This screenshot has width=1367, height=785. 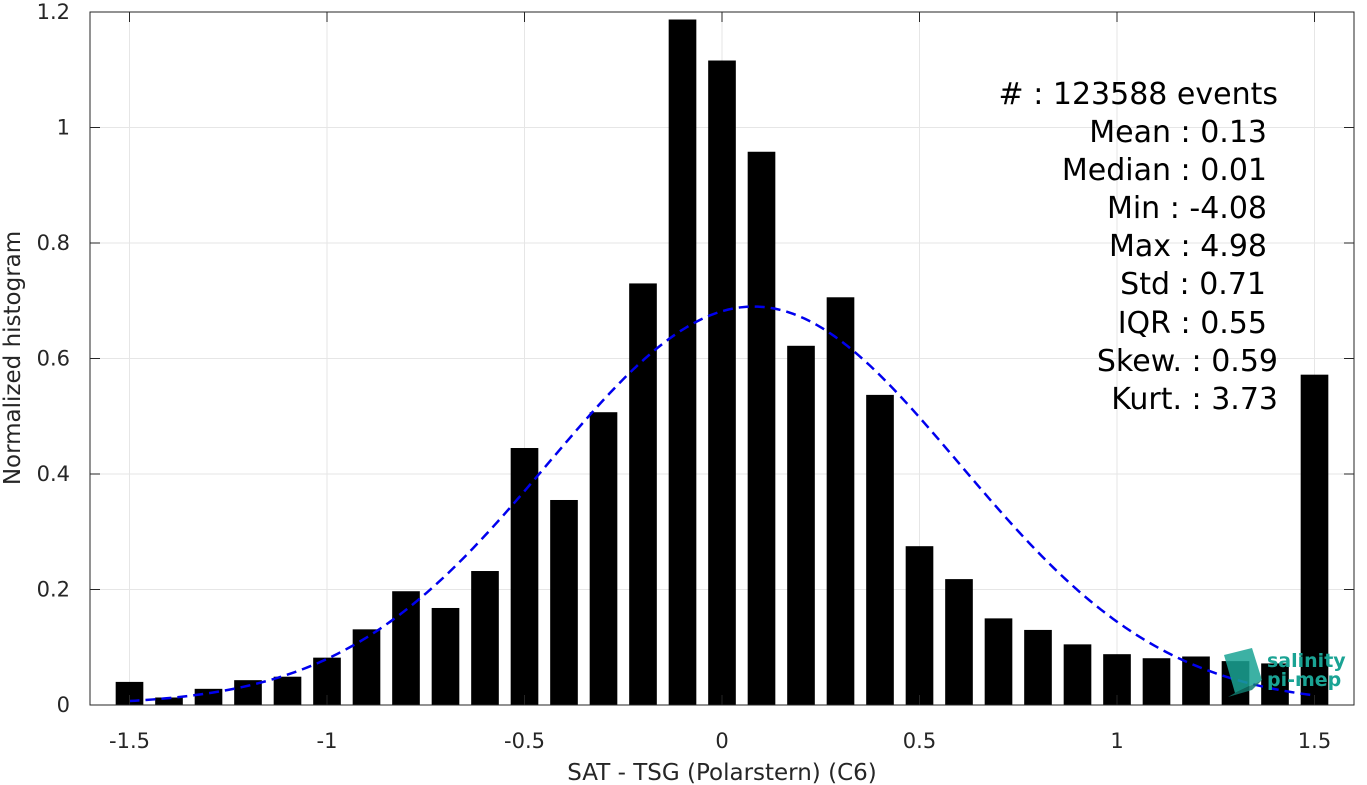 What do you see at coordinates (129, 741) in the screenshot?
I see `x-tick-label-0: -1.5` at bounding box center [129, 741].